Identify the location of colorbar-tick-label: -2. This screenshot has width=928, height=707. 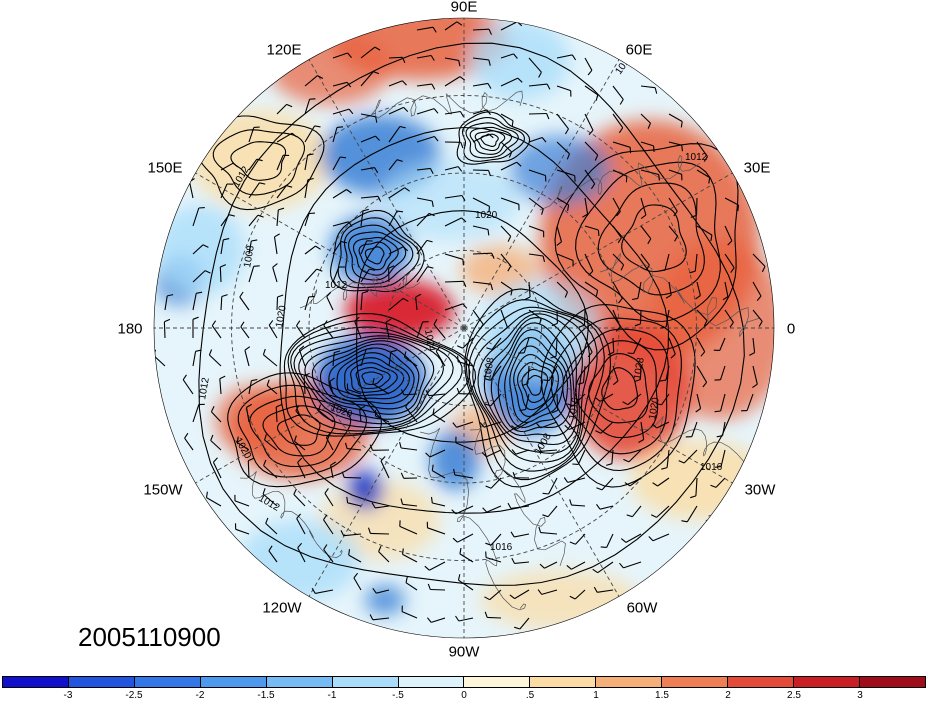
(200, 695).